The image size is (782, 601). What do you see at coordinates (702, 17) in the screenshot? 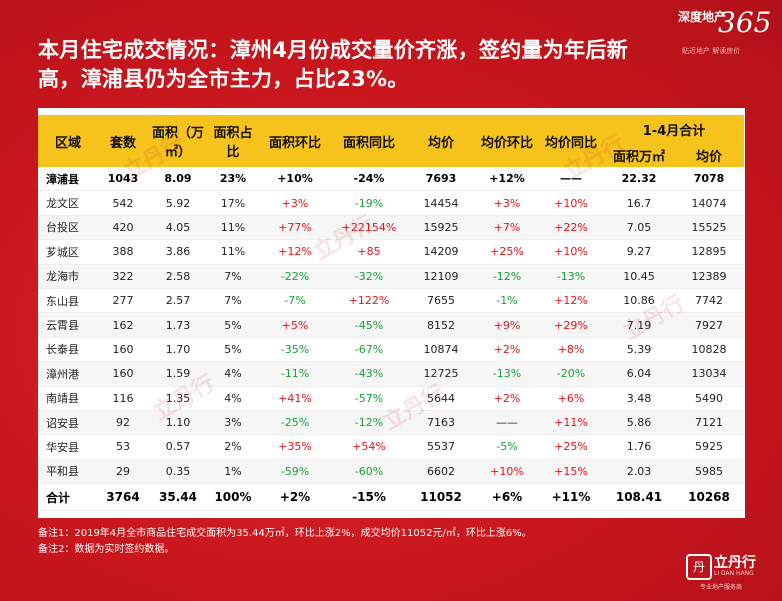
I see `logo-brand: 深度地产` at bounding box center [702, 17].